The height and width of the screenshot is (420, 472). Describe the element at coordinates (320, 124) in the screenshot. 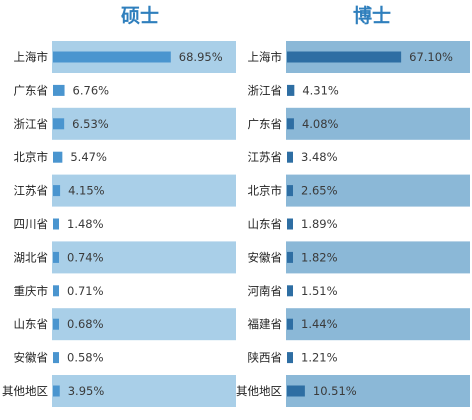

I see `value-label-phd: 4.08%` at that location.